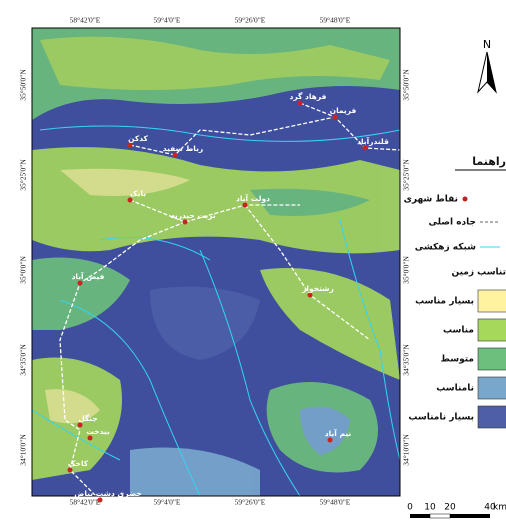 This screenshot has height=528, width=506. Describe the element at coordinates (317, 288) in the screenshot. I see `city-label: رشتخوار` at that location.